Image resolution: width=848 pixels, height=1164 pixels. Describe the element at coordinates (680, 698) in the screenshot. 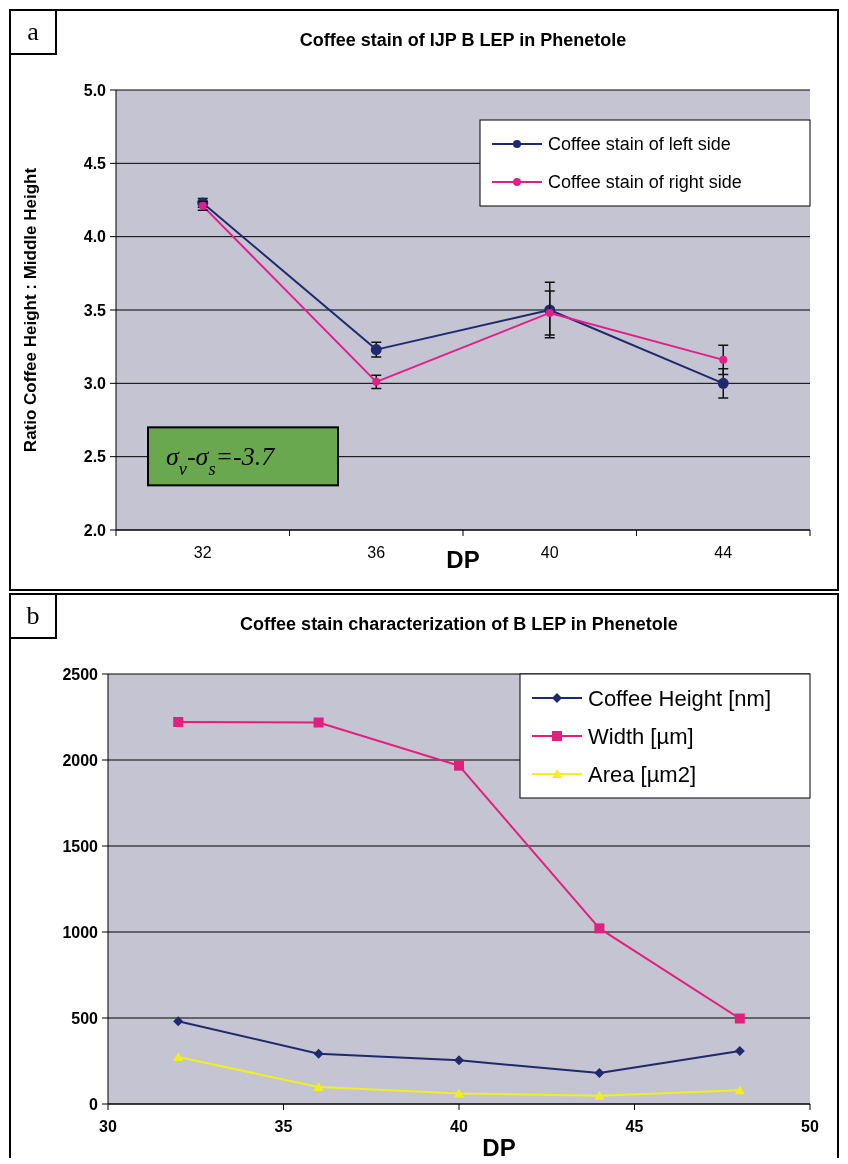

I see `legend-label: Coffee Height [nm]` at that location.